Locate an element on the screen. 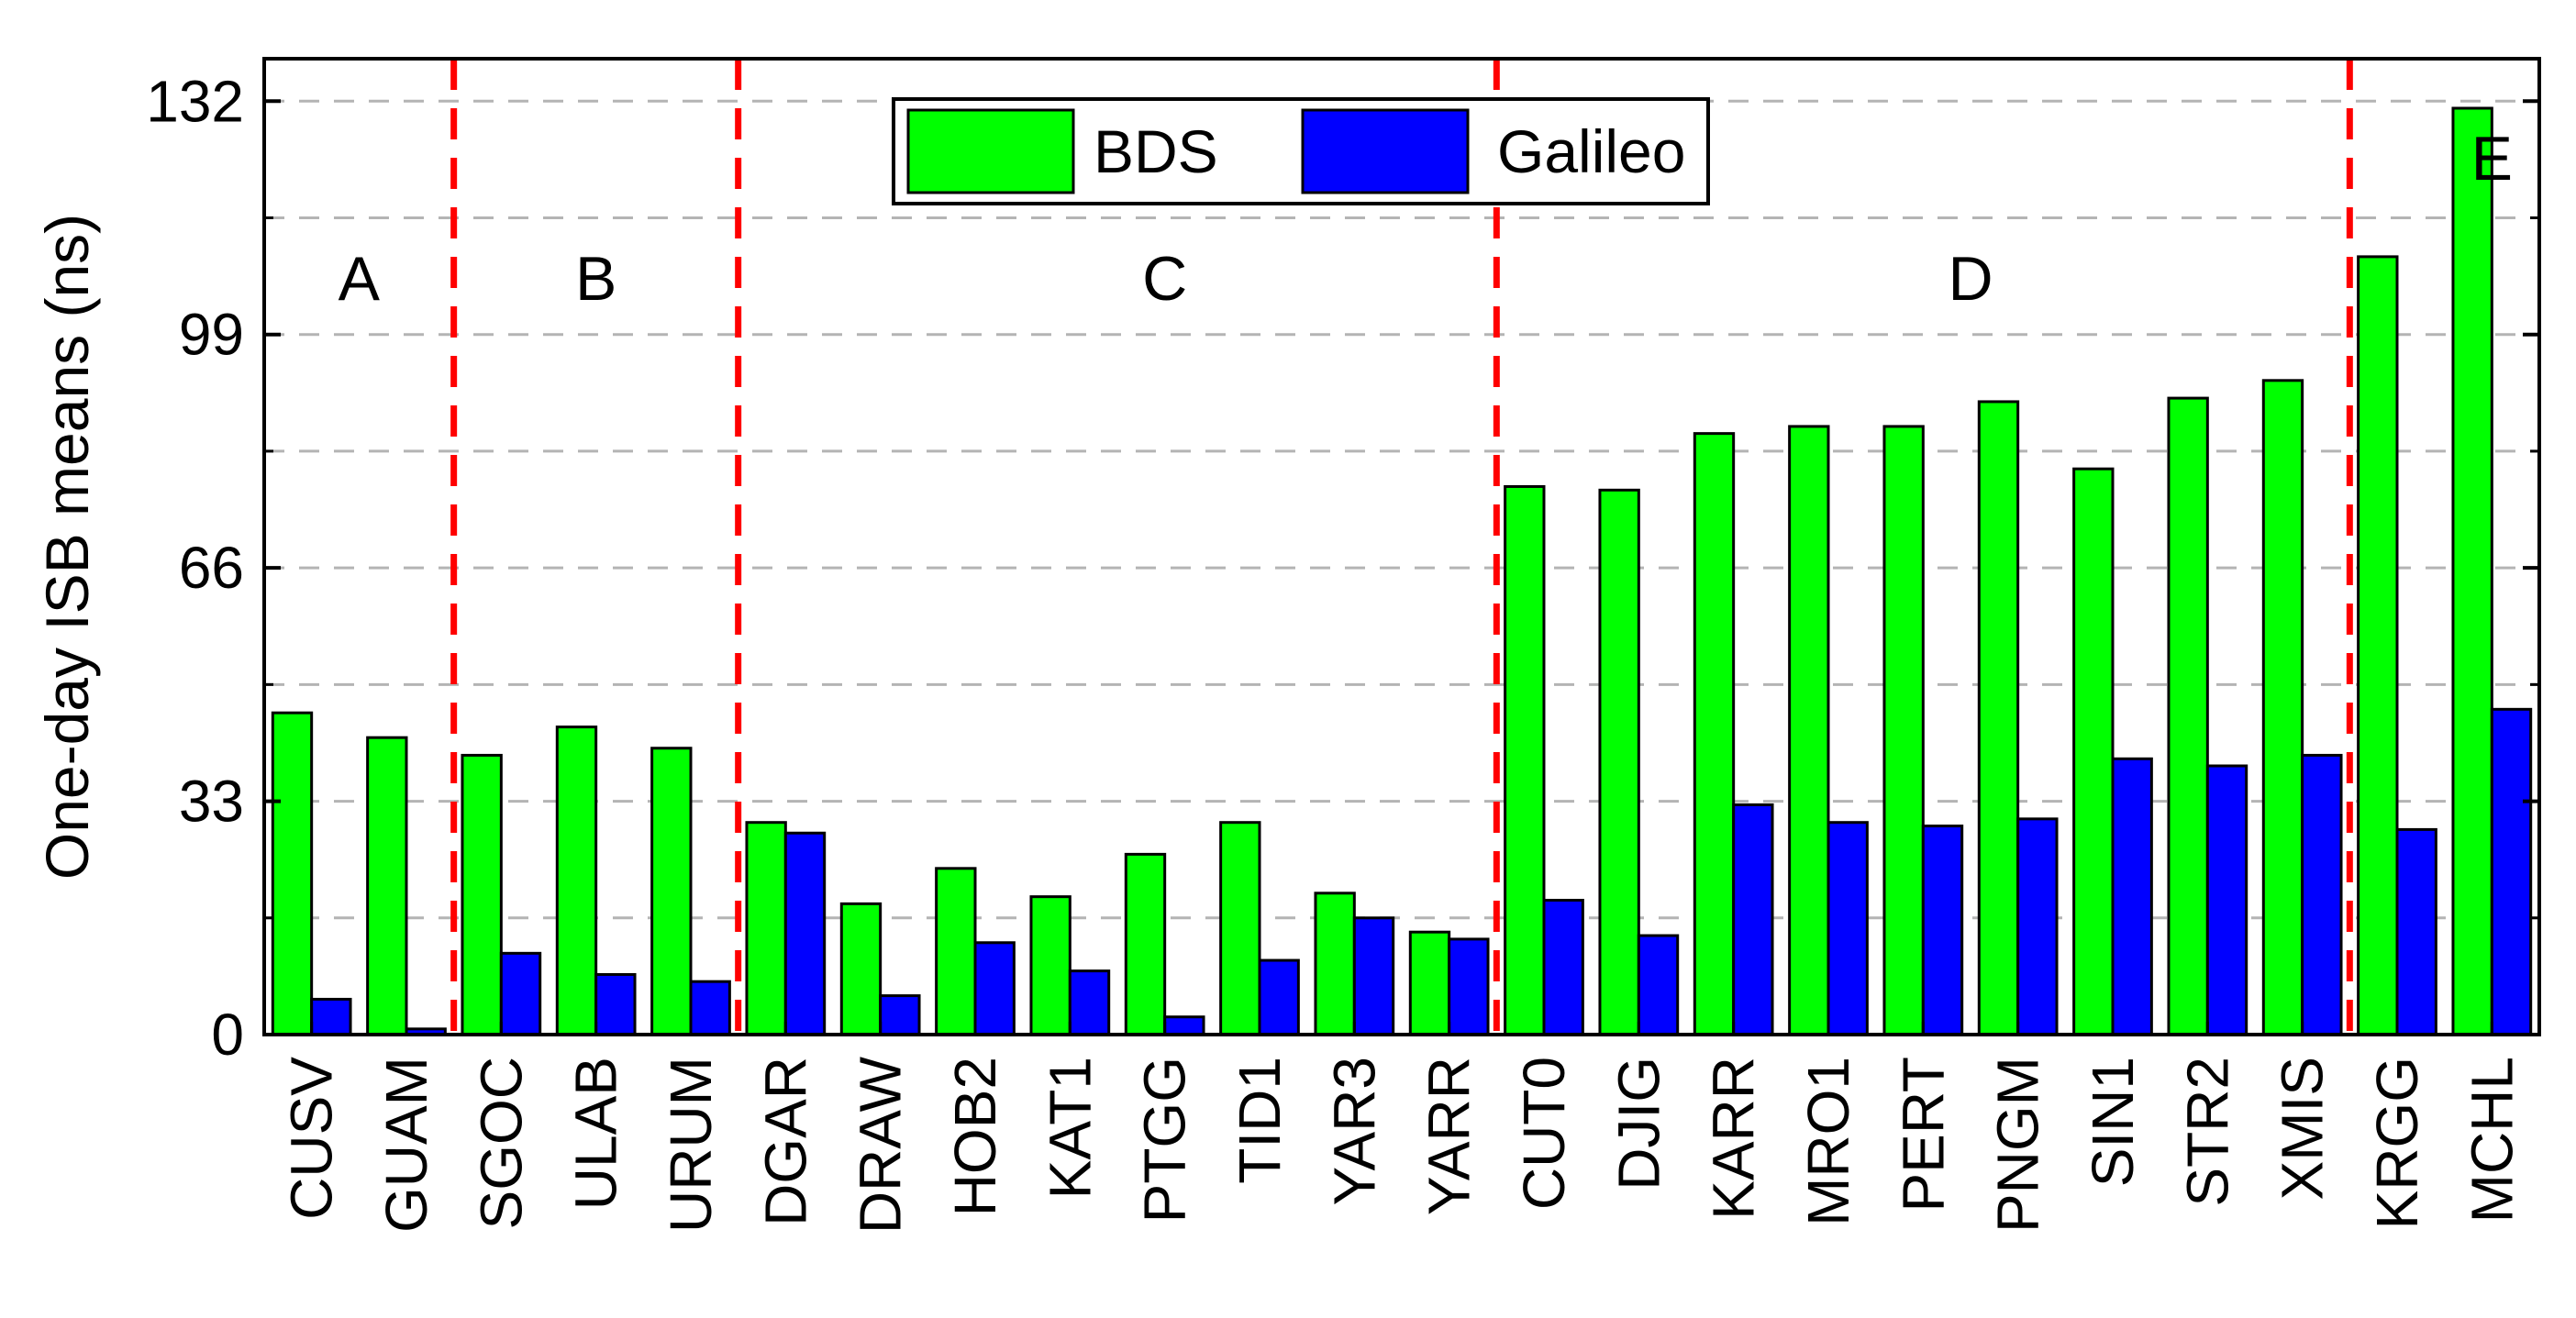 This screenshot has height=1318, width=2576. bar-galileo-hob2 is located at coordinates (994, 988).